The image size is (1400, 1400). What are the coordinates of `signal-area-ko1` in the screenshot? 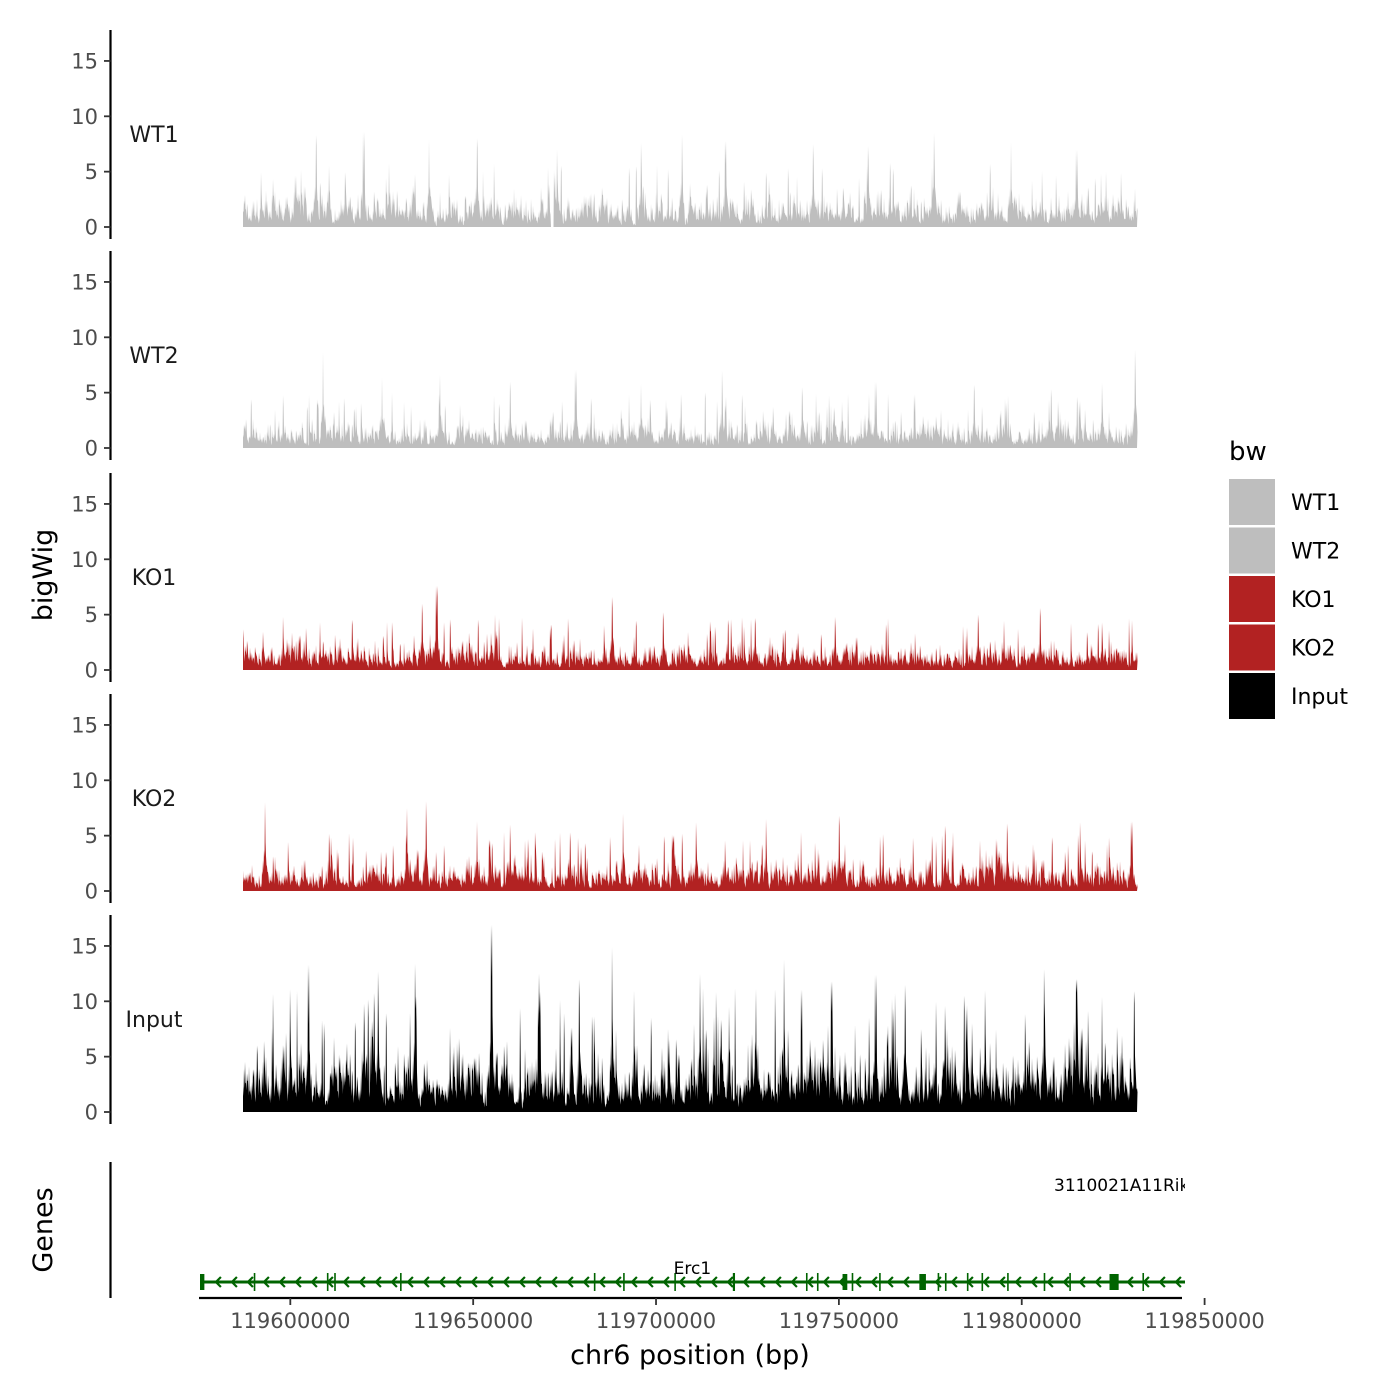 It's located at (690, 627).